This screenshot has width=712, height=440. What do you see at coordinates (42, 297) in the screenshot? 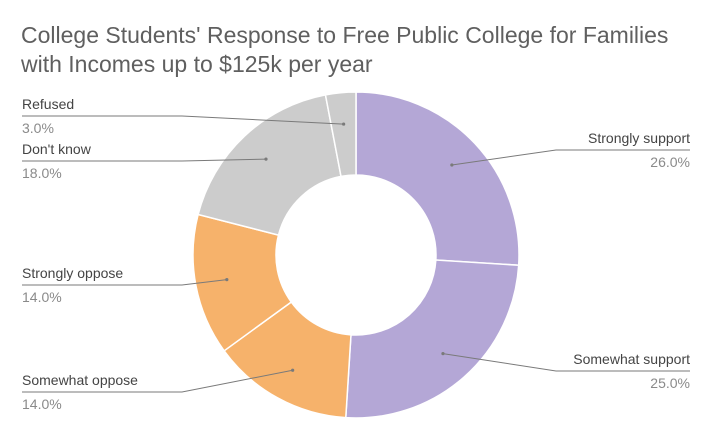
I see `pct-label-strongly-oppose: 14.0%` at bounding box center [42, 297].